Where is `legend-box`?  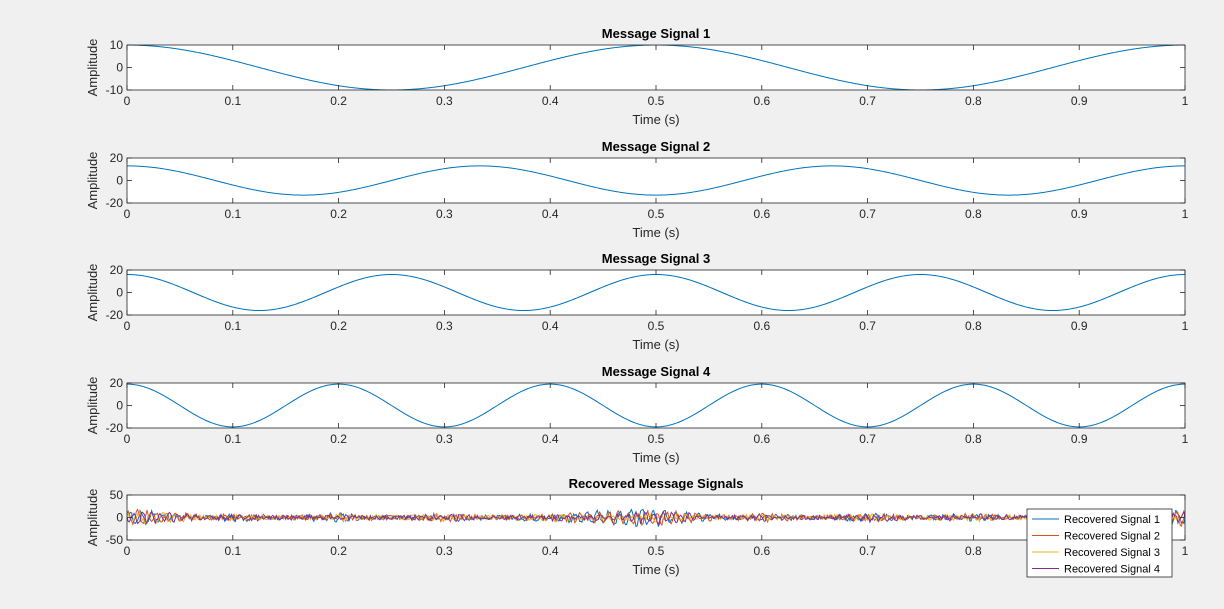
legend-box is located at coordinates (1099, 543).